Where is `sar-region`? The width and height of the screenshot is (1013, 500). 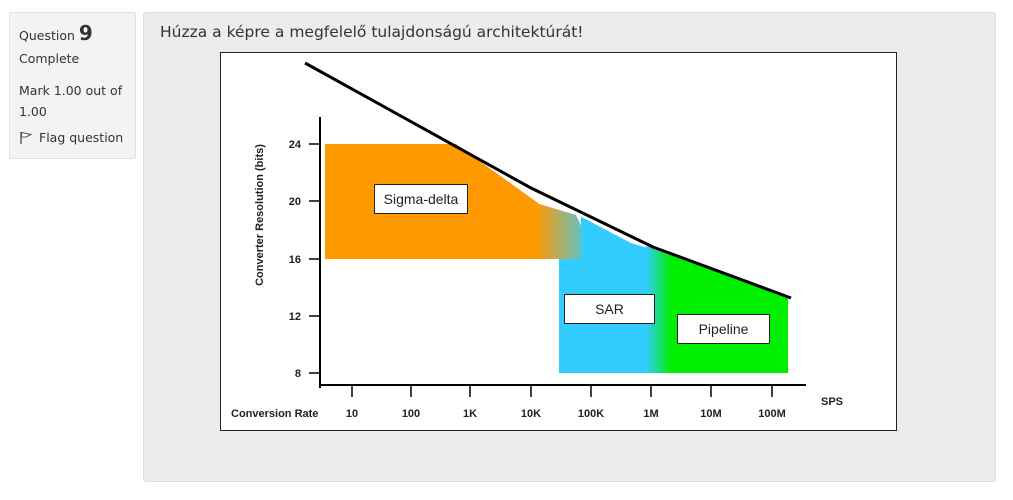
sar-region is located at coordinates (605, 293).